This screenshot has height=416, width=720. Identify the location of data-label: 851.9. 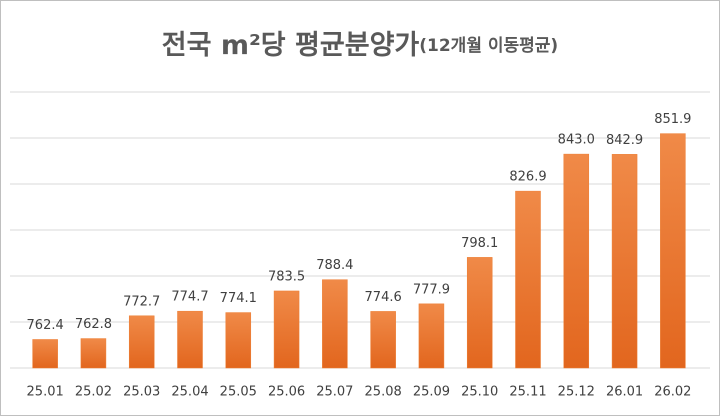
(672, 119).